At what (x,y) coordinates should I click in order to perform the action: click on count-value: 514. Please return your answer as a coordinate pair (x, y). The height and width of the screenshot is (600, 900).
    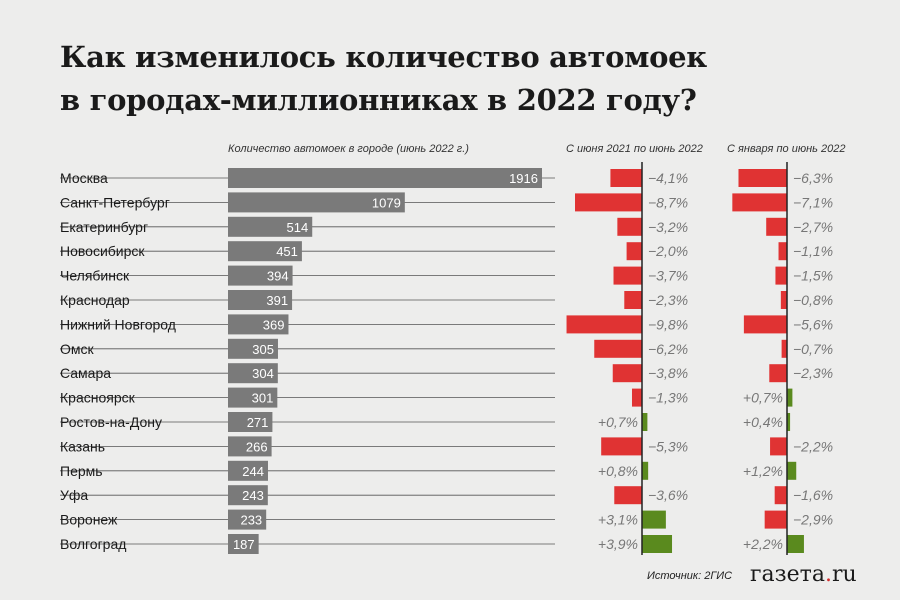
    Looking at the image, I should click on (298, 227).